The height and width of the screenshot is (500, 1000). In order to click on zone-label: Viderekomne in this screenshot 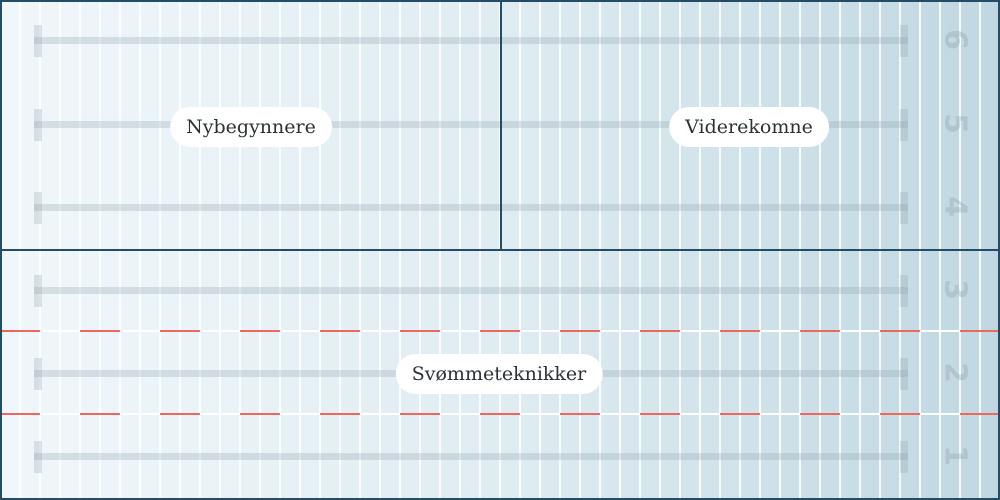, I will do `click(749, 127)`.